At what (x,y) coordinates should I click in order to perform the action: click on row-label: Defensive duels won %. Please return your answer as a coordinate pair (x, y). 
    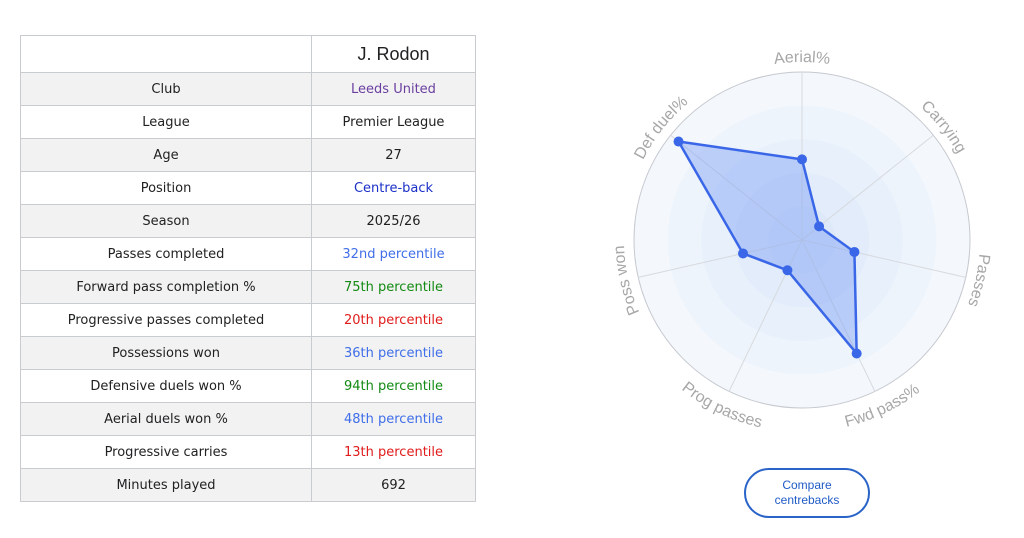
    Looking at the image, I should click on (166, 386).